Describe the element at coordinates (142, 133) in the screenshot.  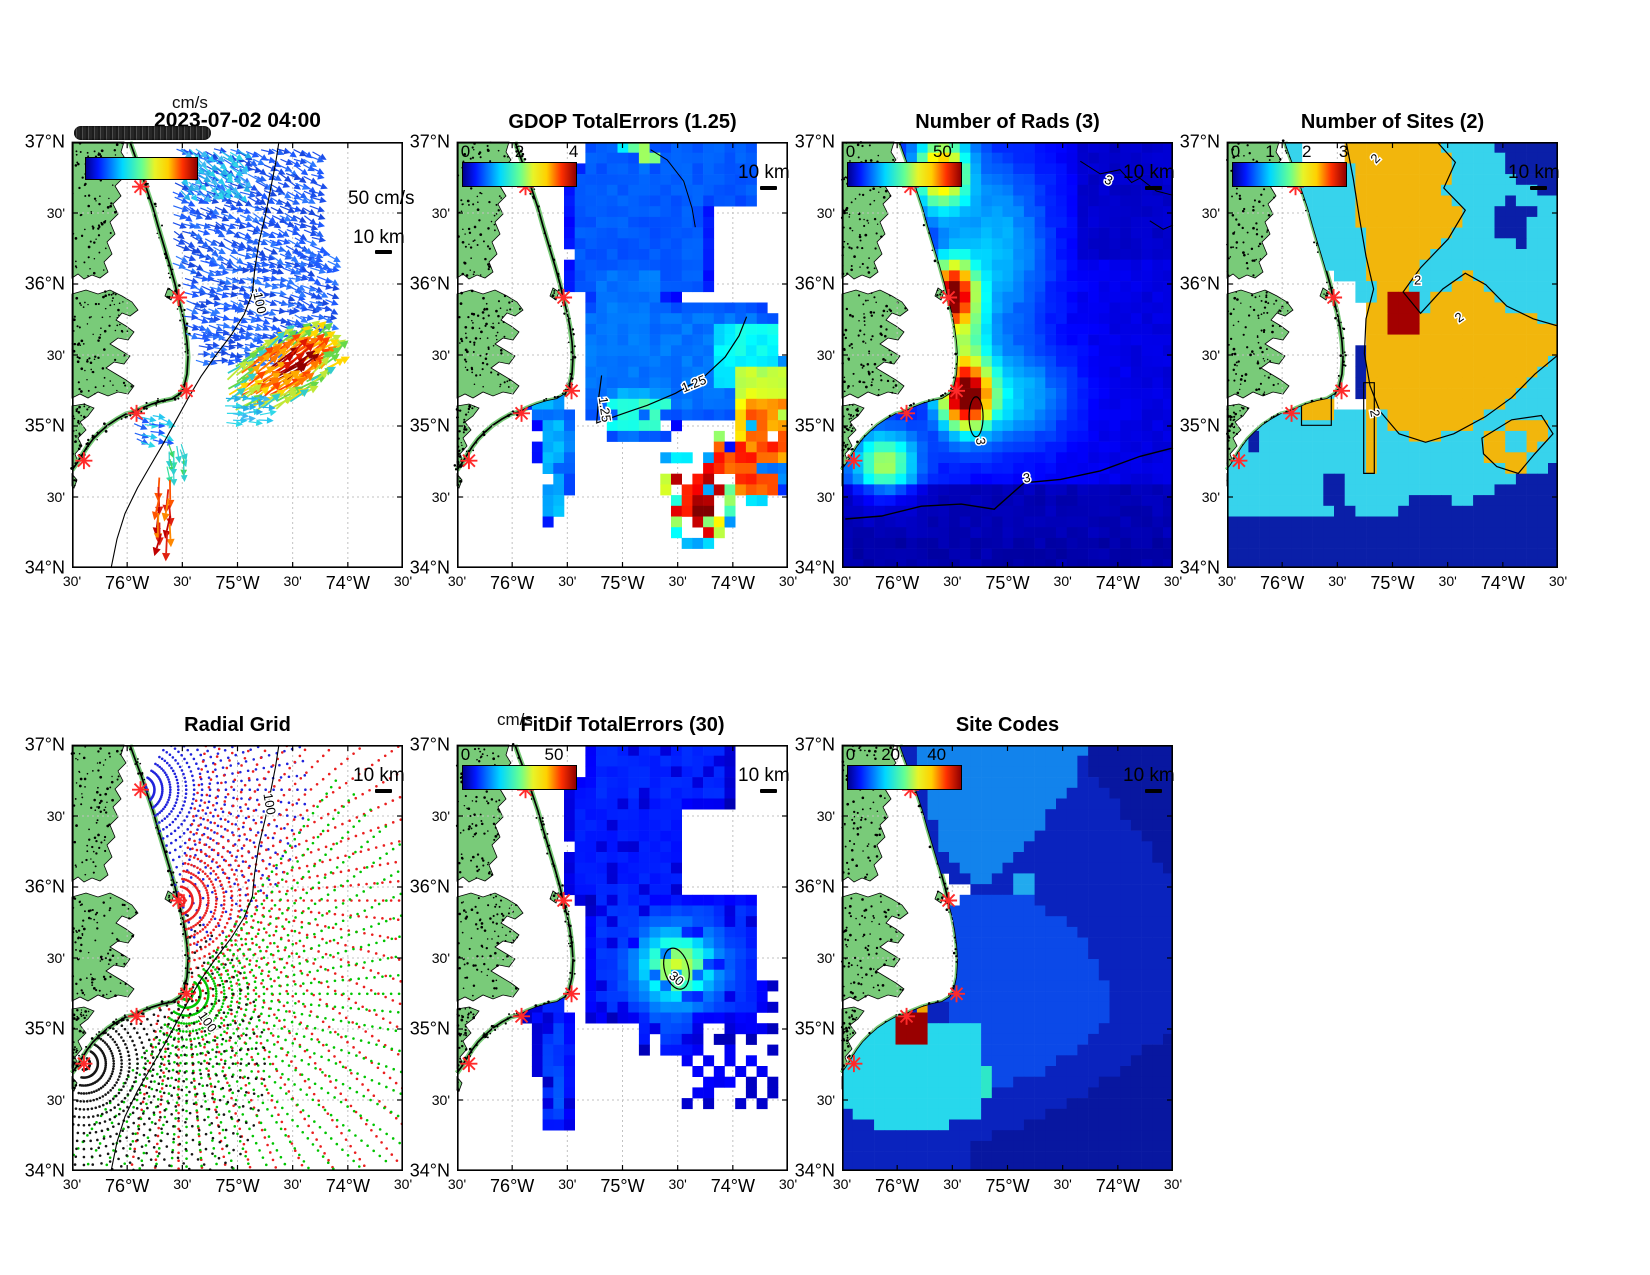
I see `colorbar-overlapping-tick-labels` at that location.